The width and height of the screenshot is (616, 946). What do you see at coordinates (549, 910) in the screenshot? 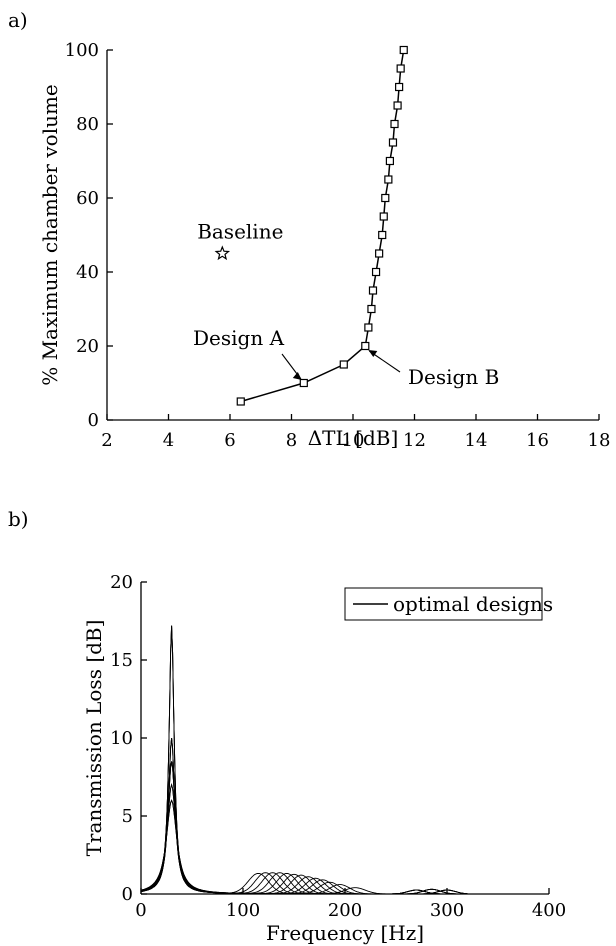
I see `x-tick-label: 400` at bounding box center [549, 910].